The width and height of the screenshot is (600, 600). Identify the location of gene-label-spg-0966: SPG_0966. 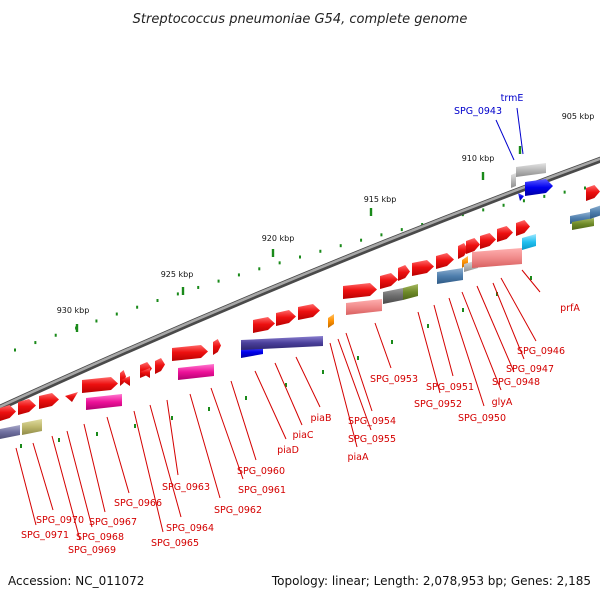
(138, 503).